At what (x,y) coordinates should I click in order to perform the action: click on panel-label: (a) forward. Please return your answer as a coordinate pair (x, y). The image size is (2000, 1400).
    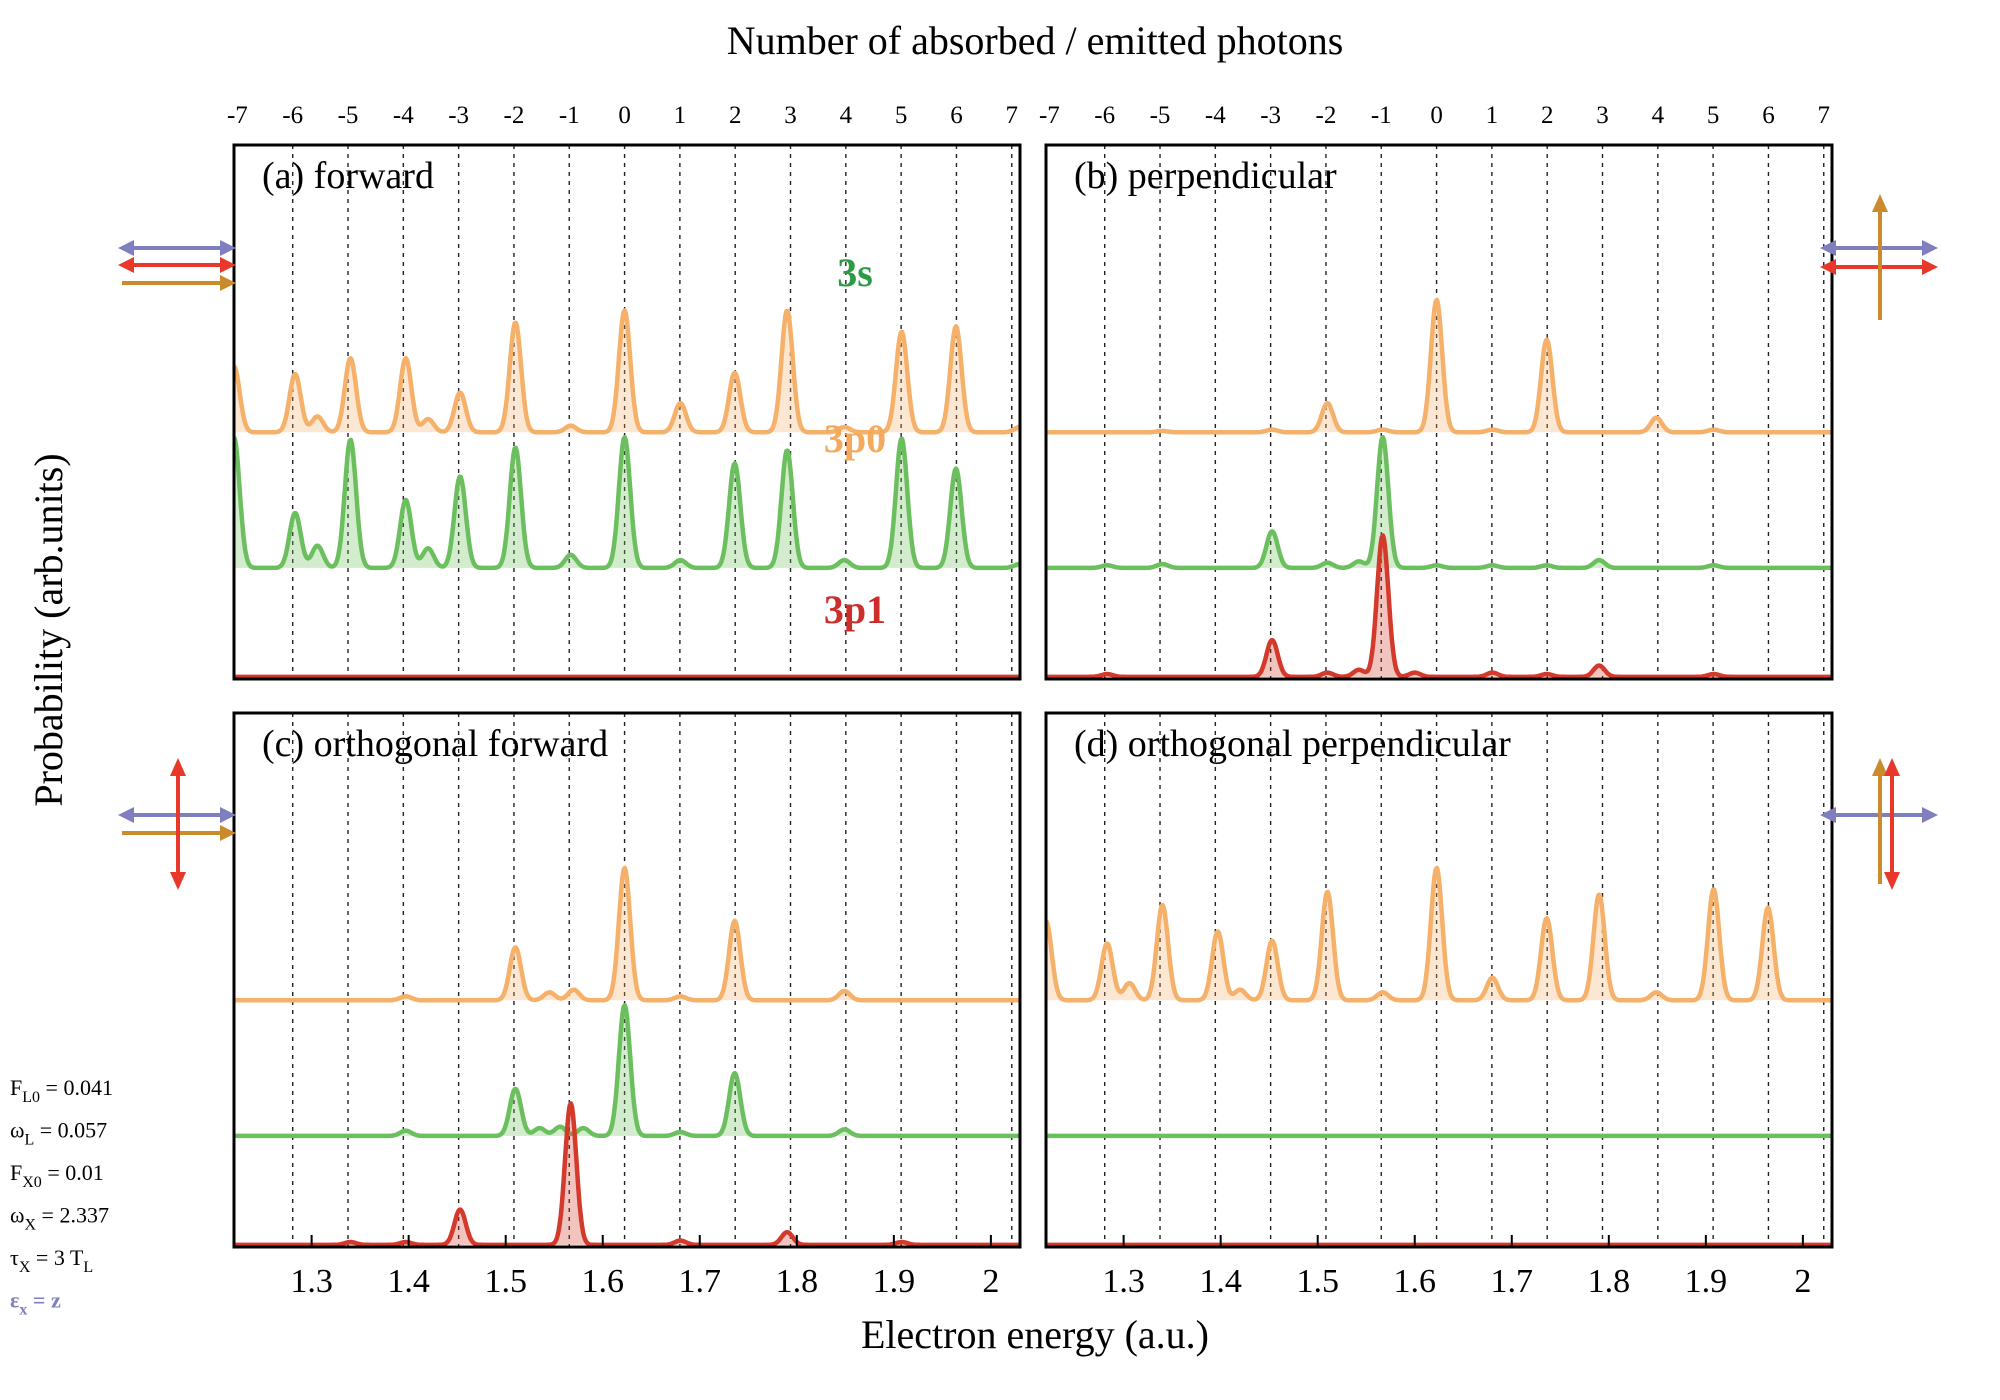
    Looking at the image, I should click on (348, 176).